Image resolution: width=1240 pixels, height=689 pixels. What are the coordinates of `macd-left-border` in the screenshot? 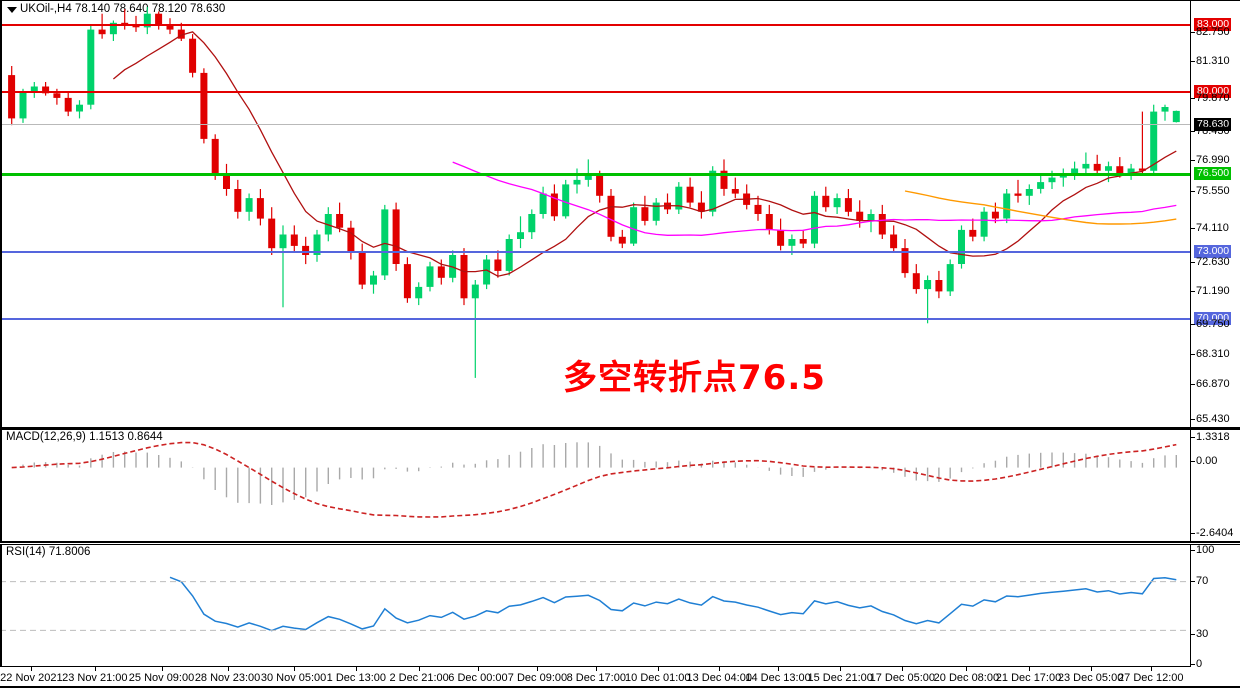 It's located at (1, 485).